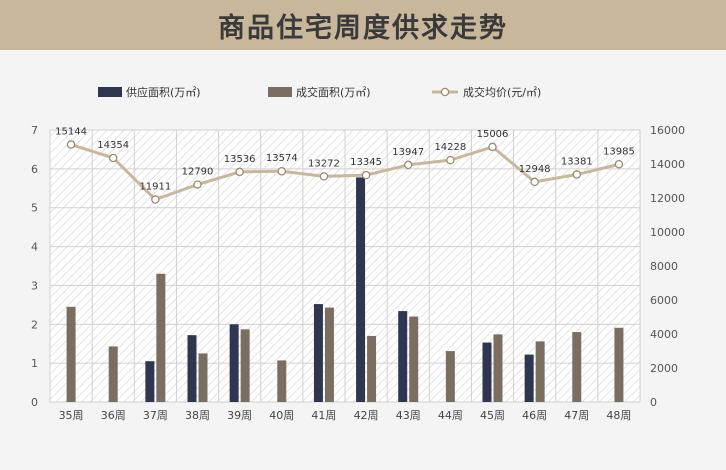 The width and height of the screenshot is (726, 470). I want to click on x-tick-label: 38周, so click(197, 415).